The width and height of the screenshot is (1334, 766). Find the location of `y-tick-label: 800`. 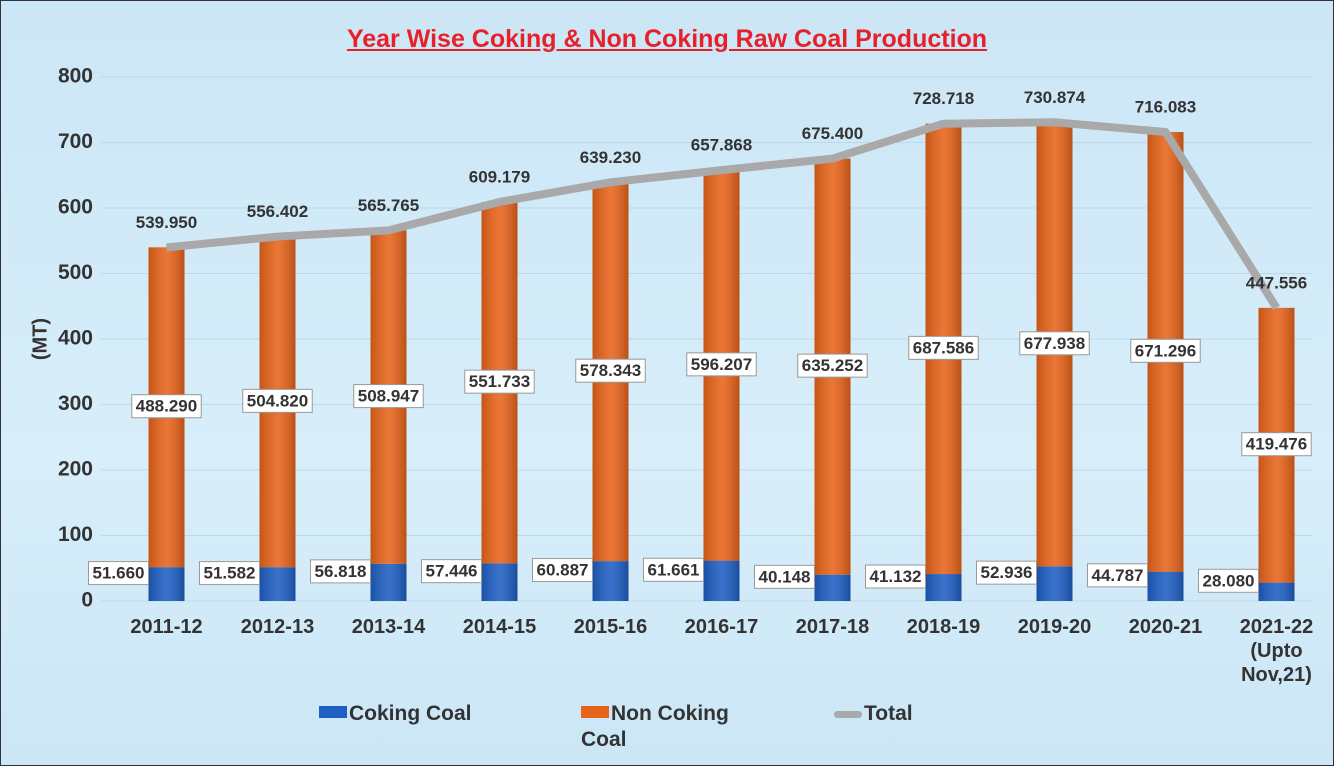

y-tick-label: 800 is located at coordinates (75, 76).